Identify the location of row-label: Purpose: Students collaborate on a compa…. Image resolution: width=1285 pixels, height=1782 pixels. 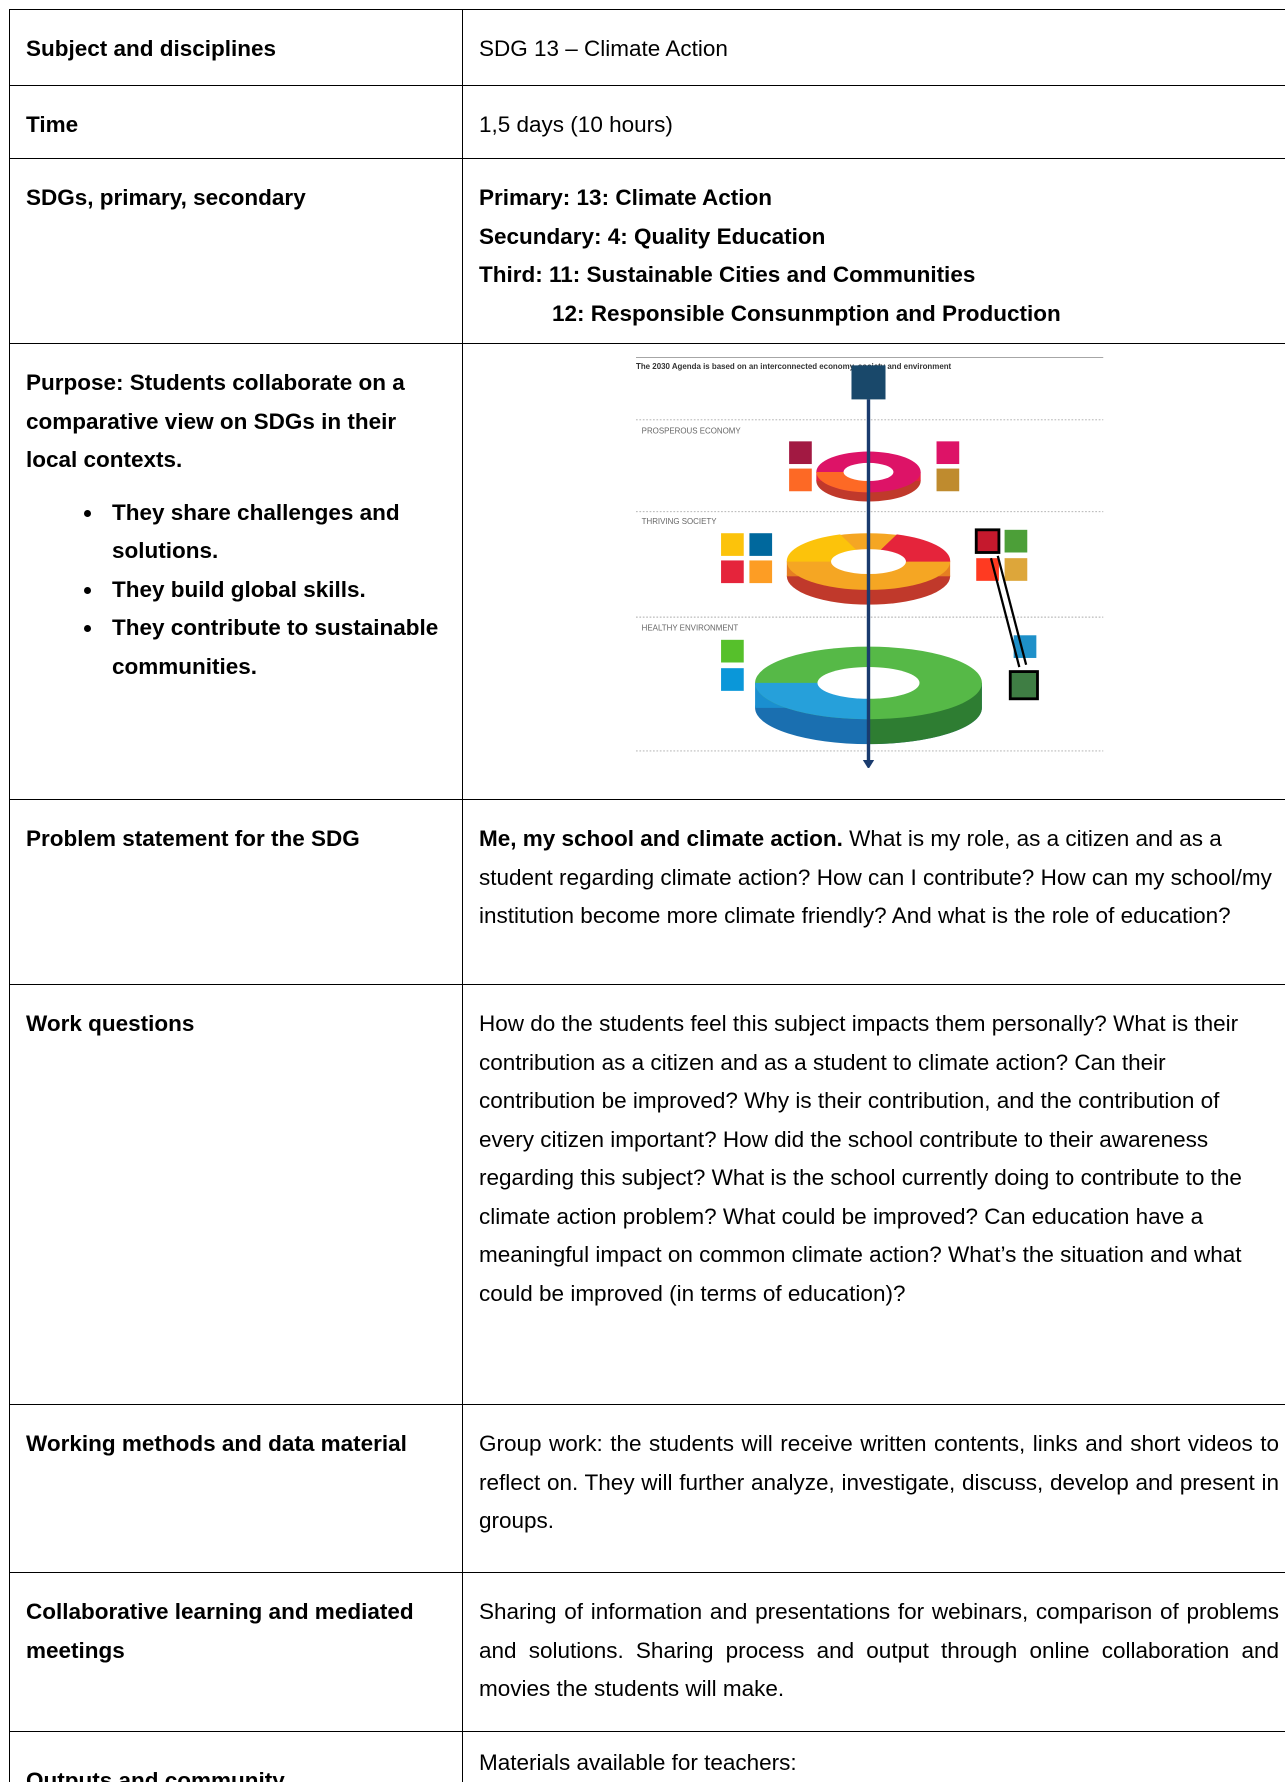
(236, 571).